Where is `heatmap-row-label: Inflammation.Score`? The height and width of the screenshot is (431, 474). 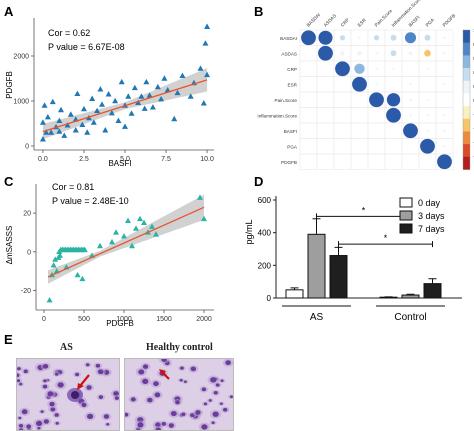
heatmap-row-label: Inflammation.Score is located at coordinates (277, 115).